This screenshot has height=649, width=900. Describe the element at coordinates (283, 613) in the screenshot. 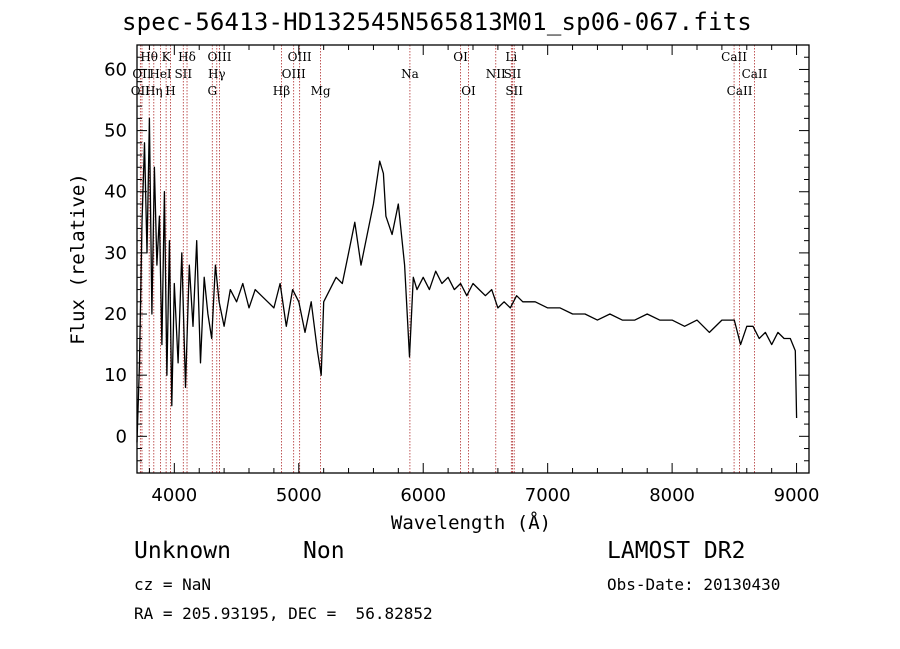

I see `coordinates: RA = 205.93195, DEC = 56.82852` at that location.